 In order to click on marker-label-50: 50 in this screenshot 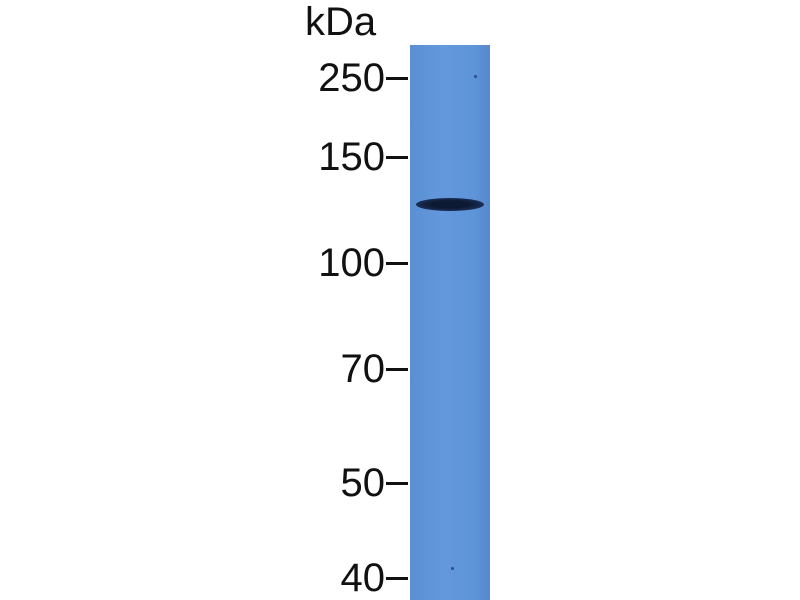, I will do `click(363, 483)`.